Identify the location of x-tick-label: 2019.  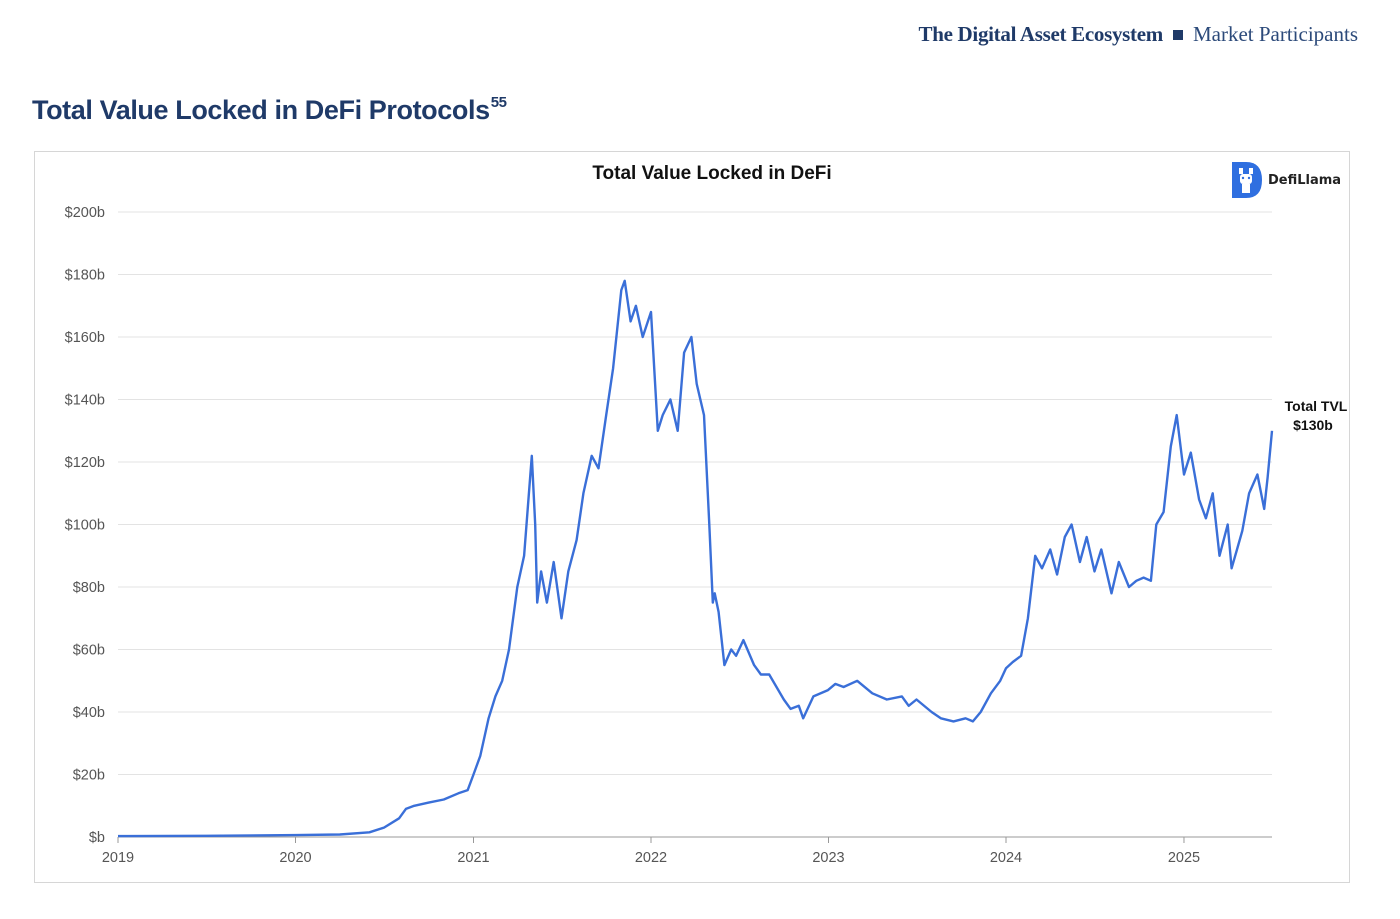
(118, 858).